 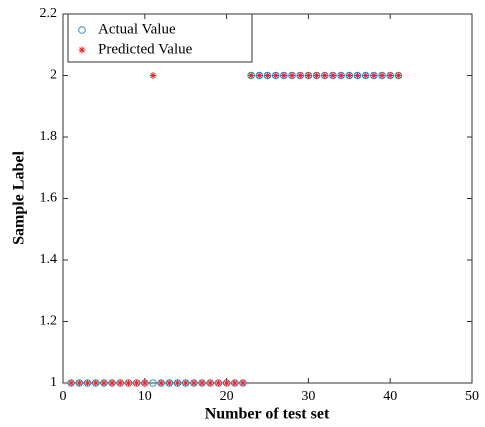 What do you see at coordinates (49, 259) in the screenshot?
I see `y-tick-label: 1.4` at bounding box center [49, 259].